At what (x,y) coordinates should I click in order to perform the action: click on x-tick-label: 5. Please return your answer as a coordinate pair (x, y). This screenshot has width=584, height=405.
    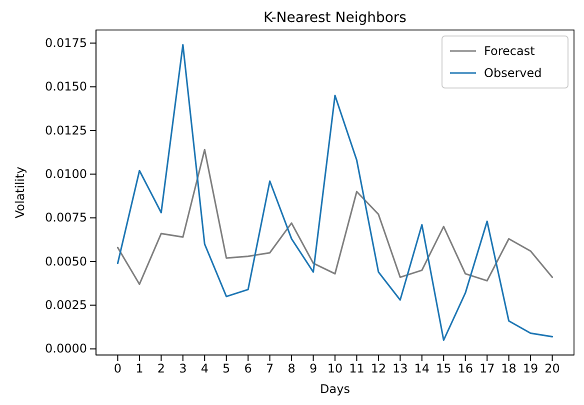
    Looking at the image, I should click on (226, 369).